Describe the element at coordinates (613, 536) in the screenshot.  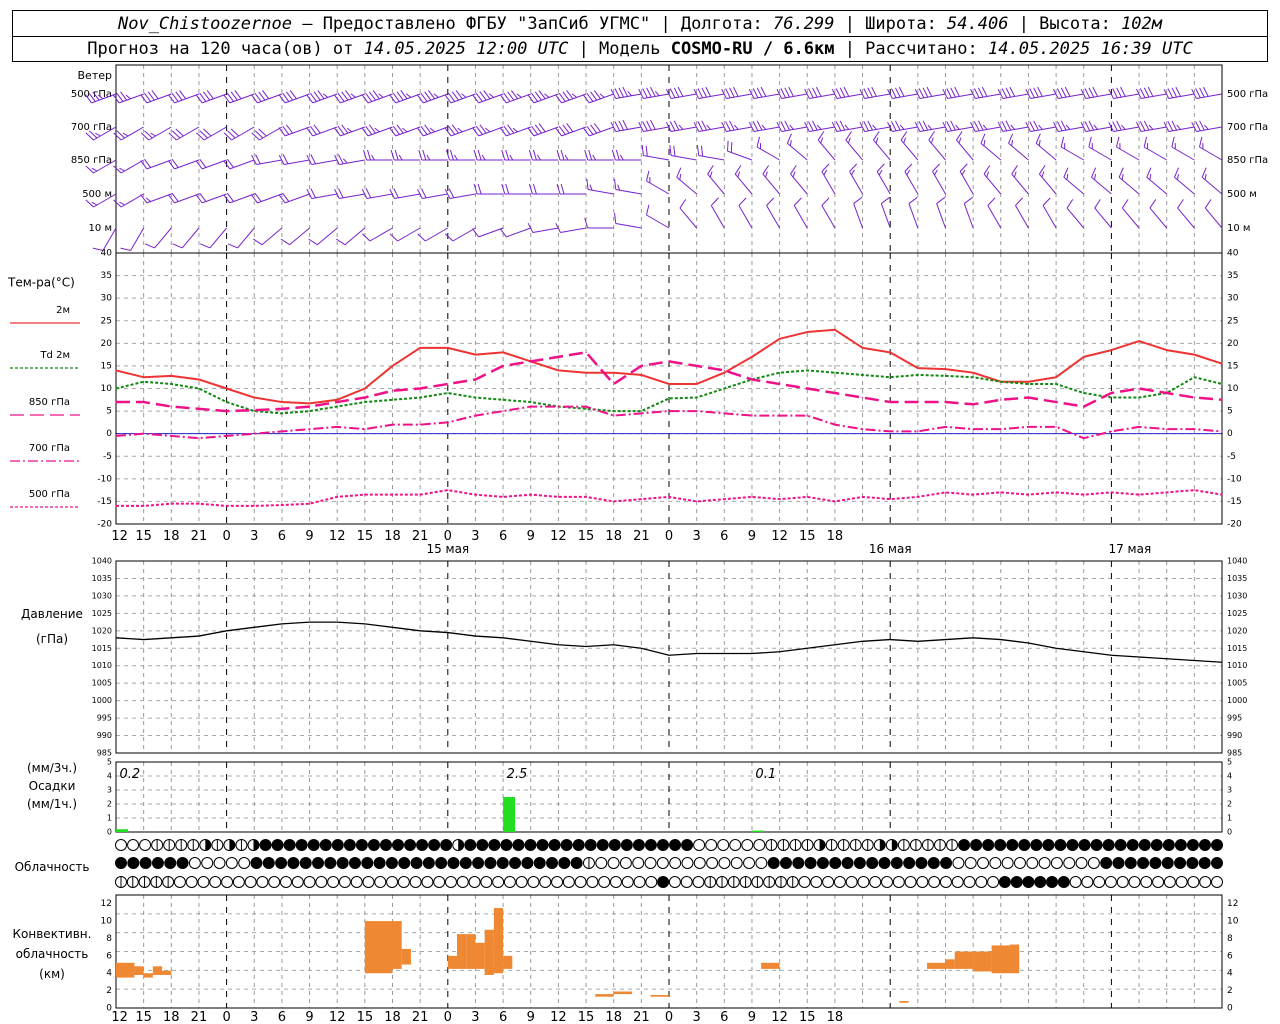
I see `time-tick-label: 18` at that location.